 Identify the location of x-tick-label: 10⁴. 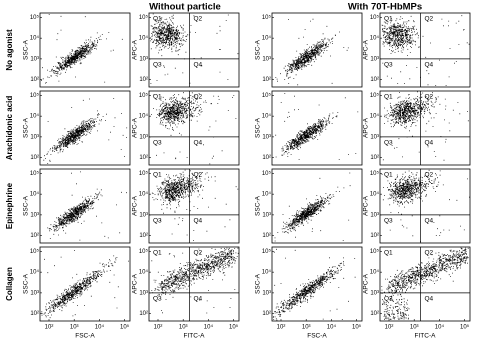
(209, 327).